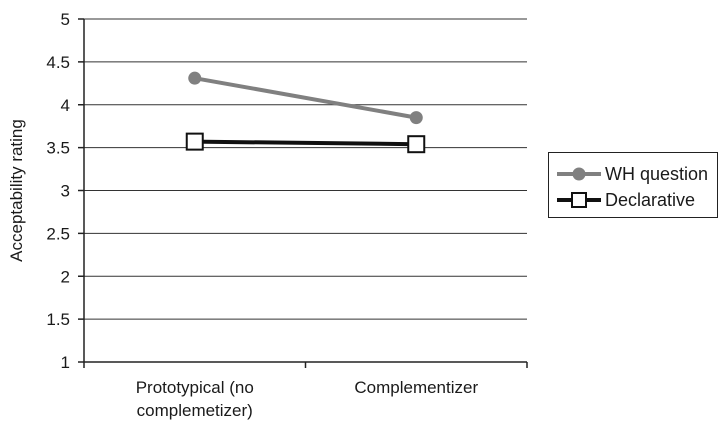  Describe the element at coordinates (657, 173) in the screenshot. I see `legend-label-wh-question: WH question` at that location.